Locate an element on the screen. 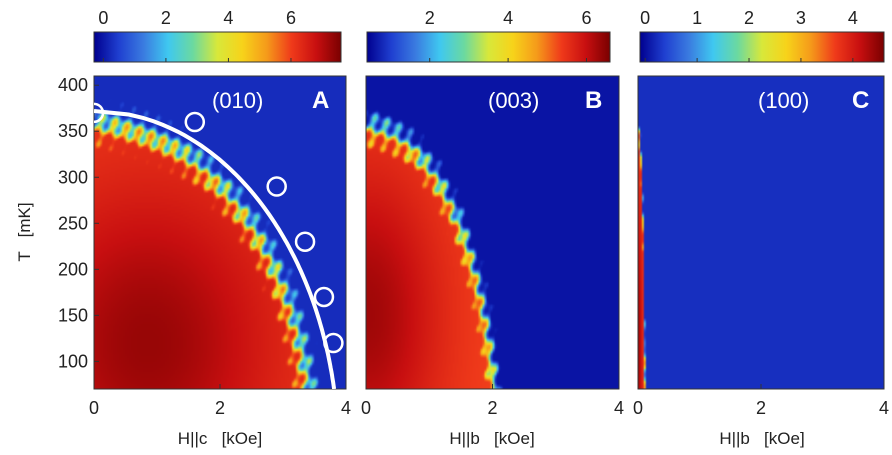  y-tick-label: 200 is located at coordinates (73, 269).